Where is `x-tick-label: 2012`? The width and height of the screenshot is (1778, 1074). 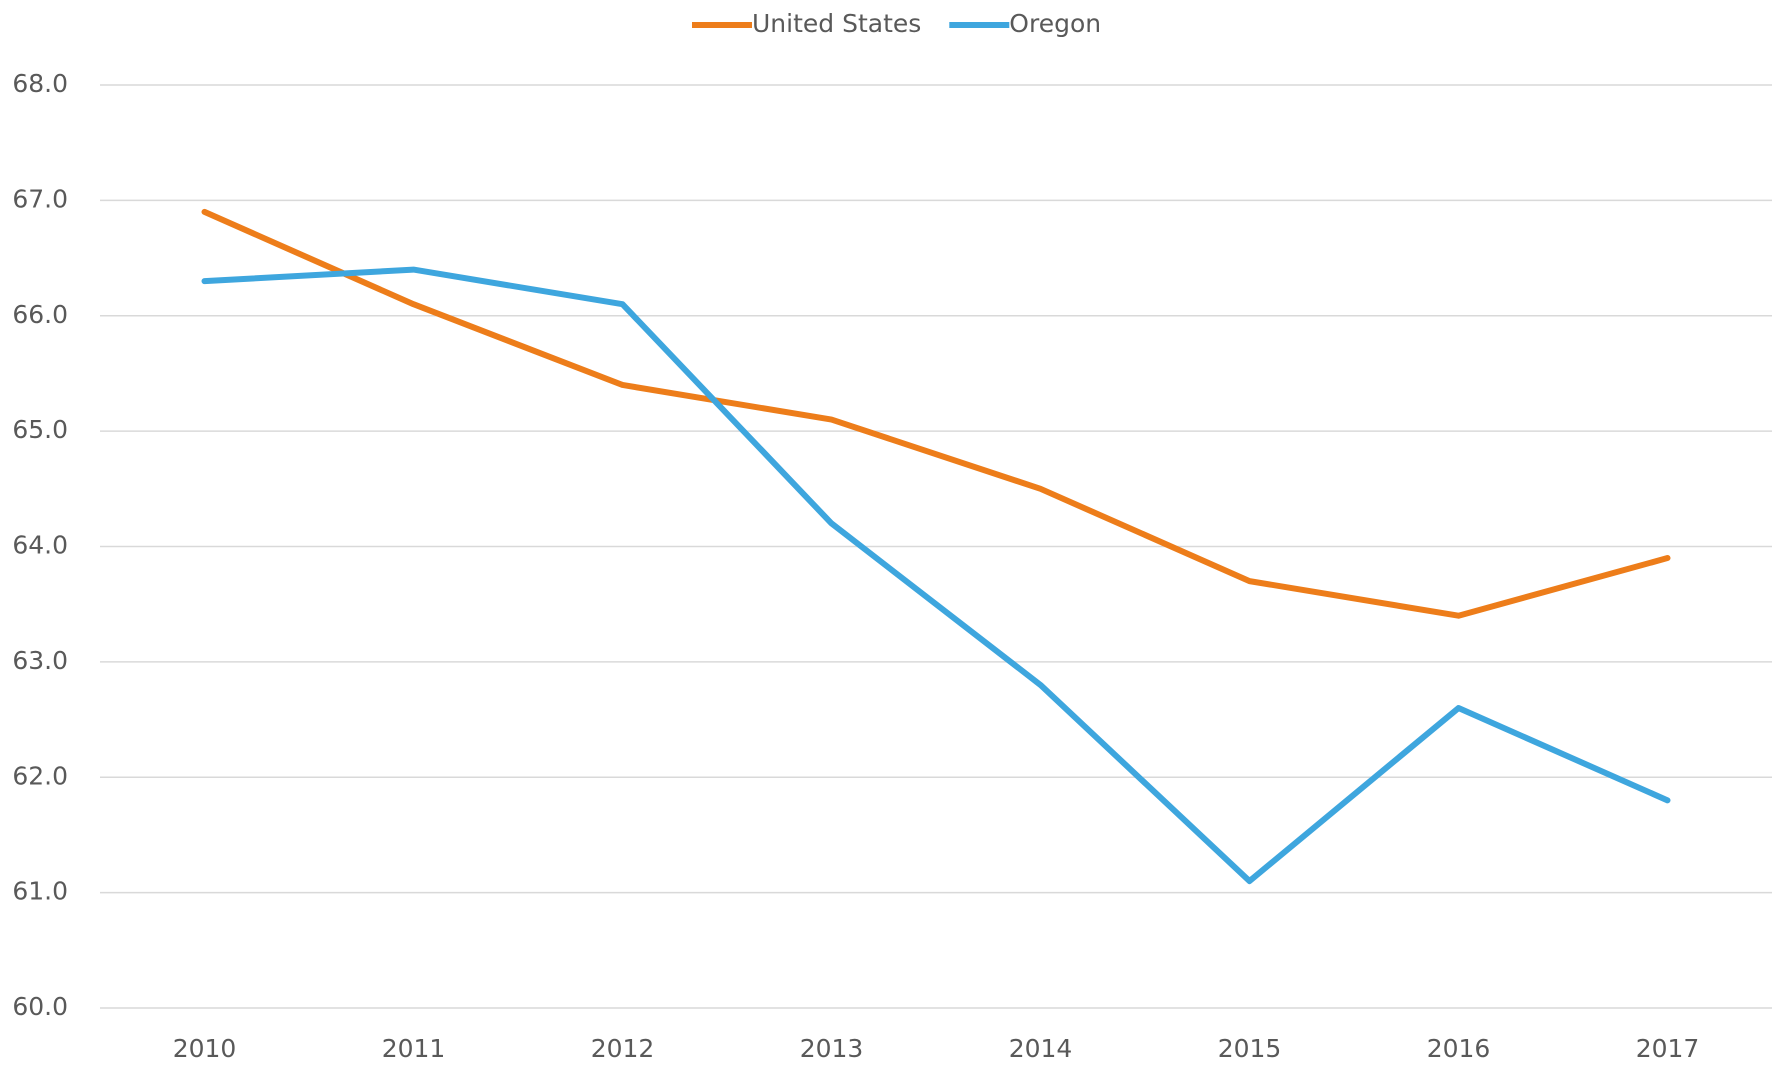 x-tick-label: 2012 is located at coordinates (623, 1048).